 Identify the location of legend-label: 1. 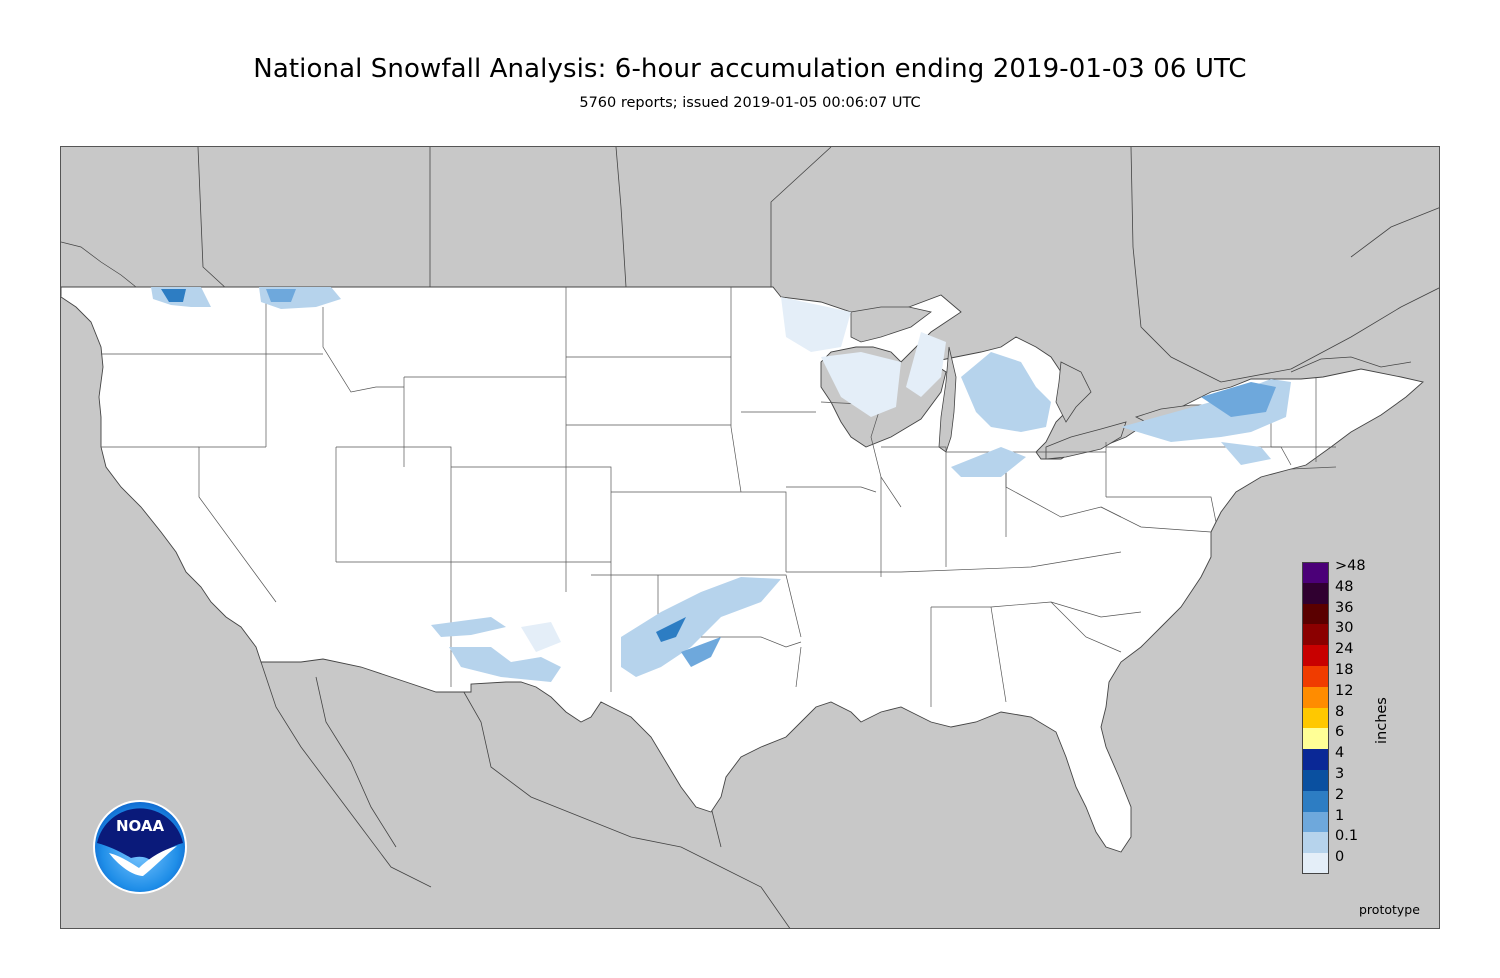
(1340, 815).